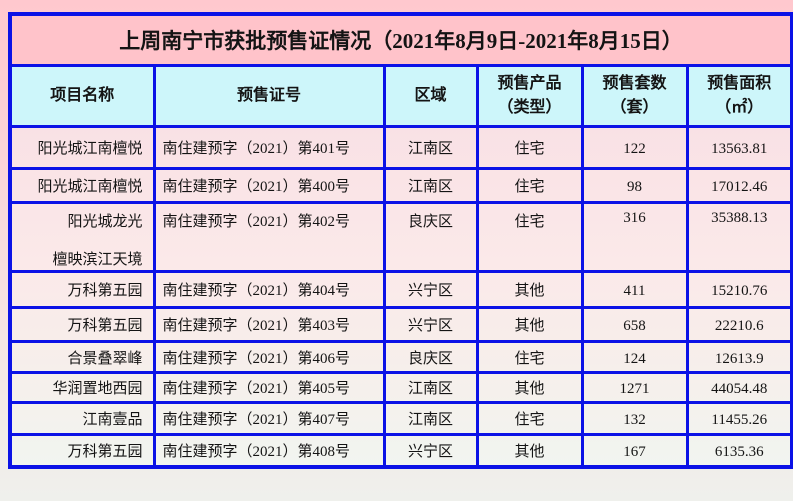 This screenshot has height=501, width=793. Describe the element at coordinates (529, 107) in the screenshot. I see `header-label-line2: （类型）` at that location.